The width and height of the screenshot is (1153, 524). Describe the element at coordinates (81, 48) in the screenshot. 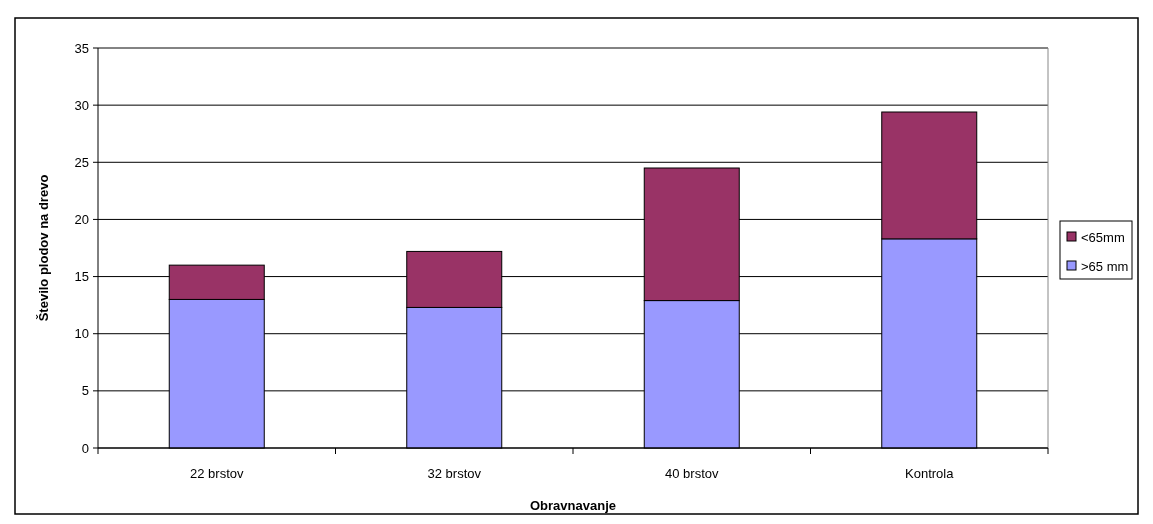

I see `y-tick-label: 35` at that location.